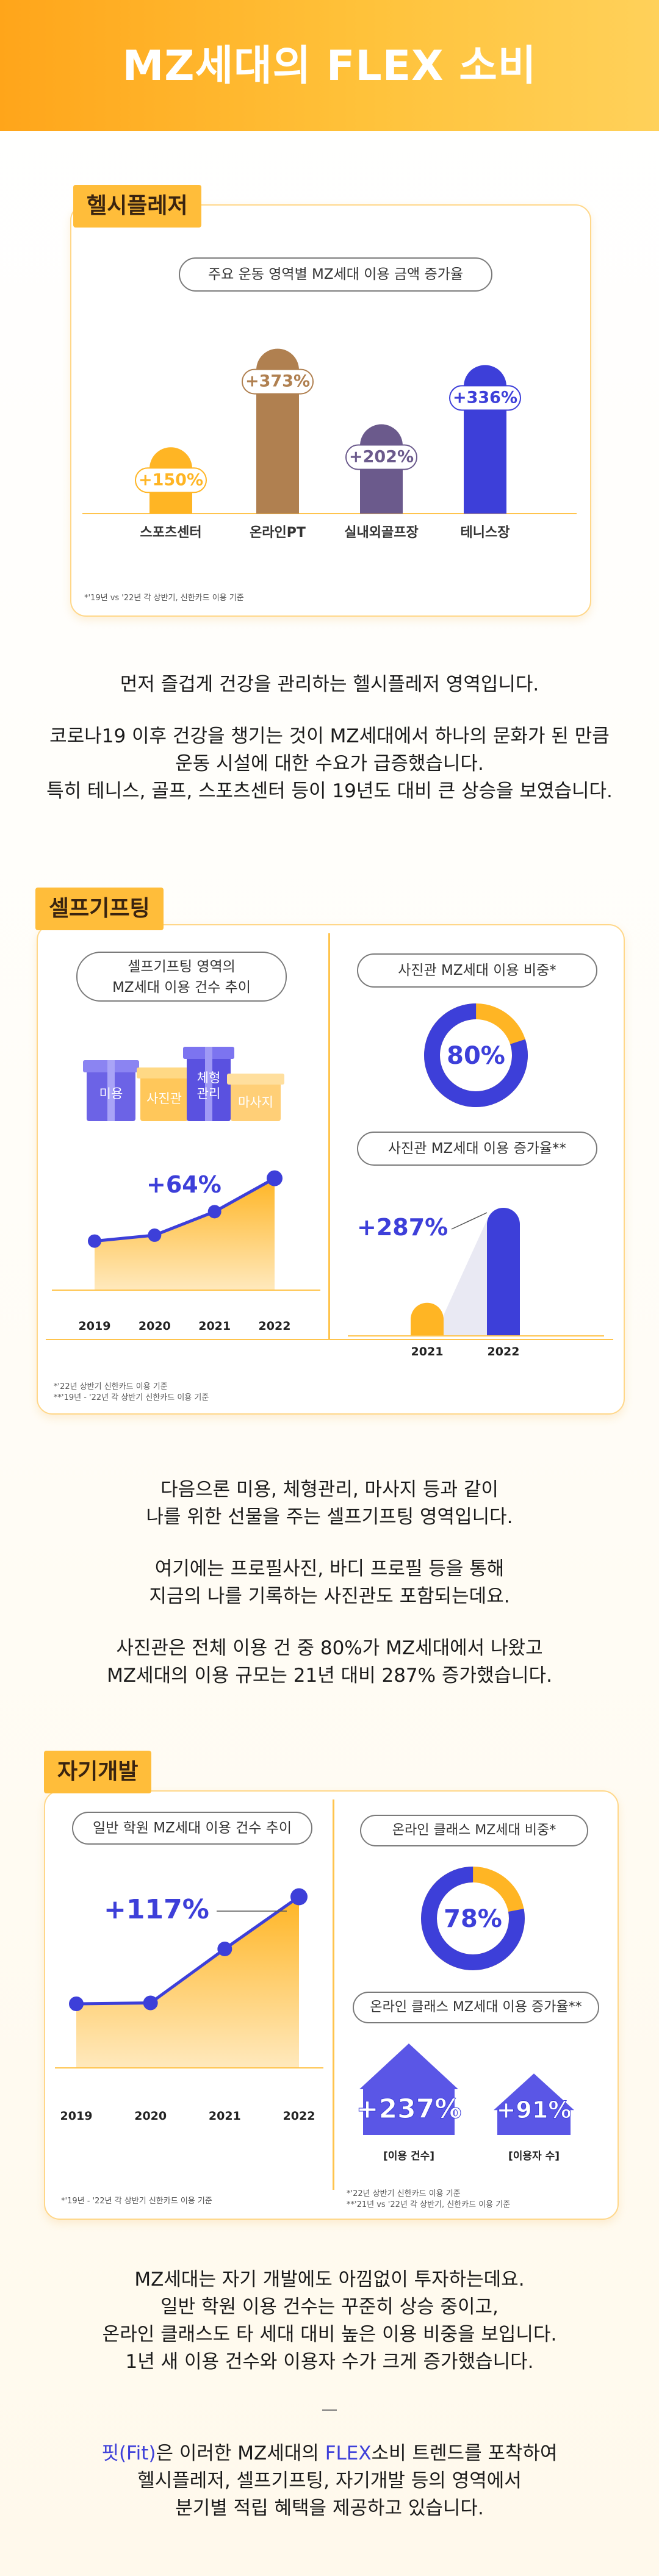 The image size is (659, 2576). I want to click on tick-label: 온라인PT, so click(278, 533).